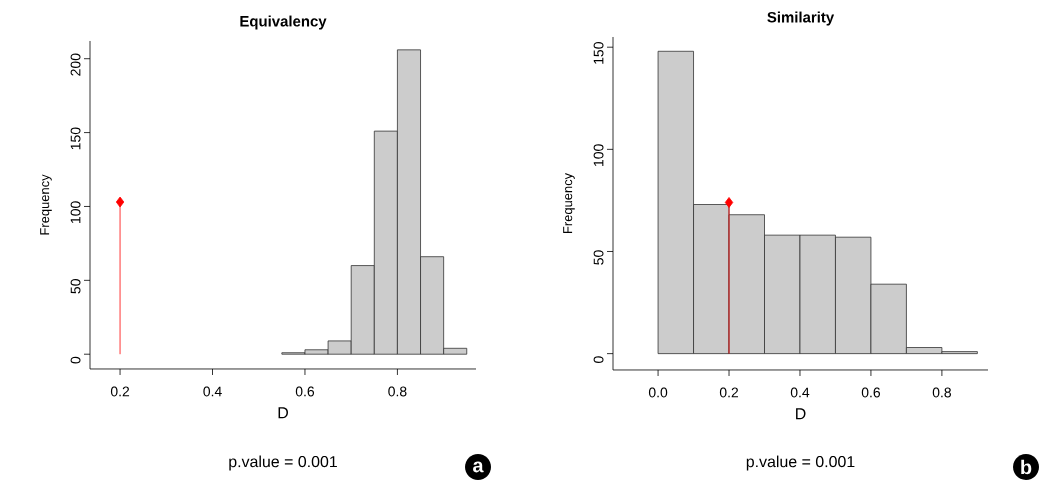 The height and width of the screenshot is (481, 1044). What do you see at coordinates (658, 392) in the screenshot?
I see `x-tick-label: 0.0` at bounding box center [658, 392].